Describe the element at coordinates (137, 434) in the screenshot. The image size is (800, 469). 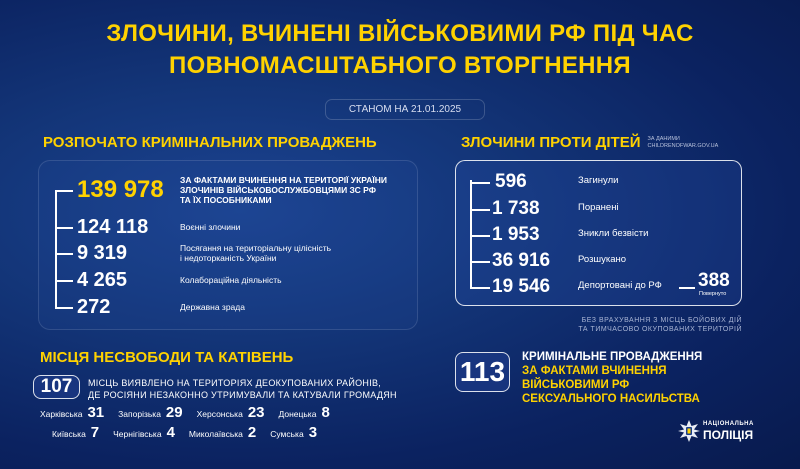
I see `region-name: Чернігівська` at that location.